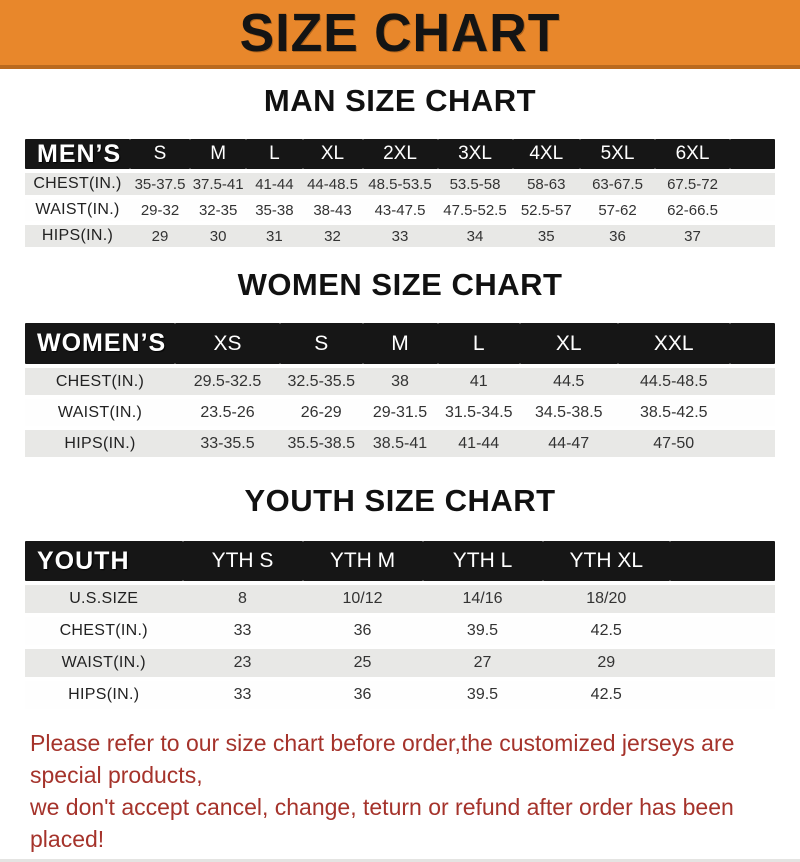 The image size is (800, 862). What do you see at coordinates (242, 561) in the screenshot?
I see `size-column-header: YTH S` at bounding box center [242, 561].